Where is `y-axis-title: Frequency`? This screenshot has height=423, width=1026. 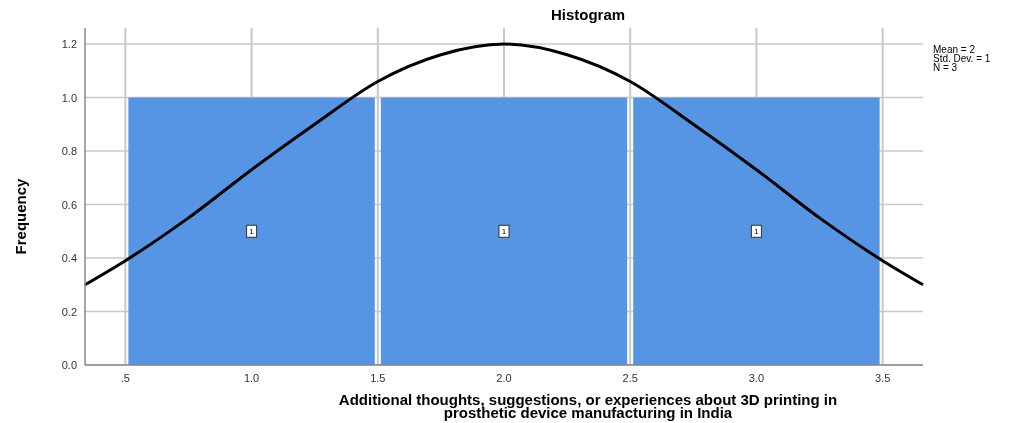 y-axis-title: Frequency is located at coordinates (20, 216).